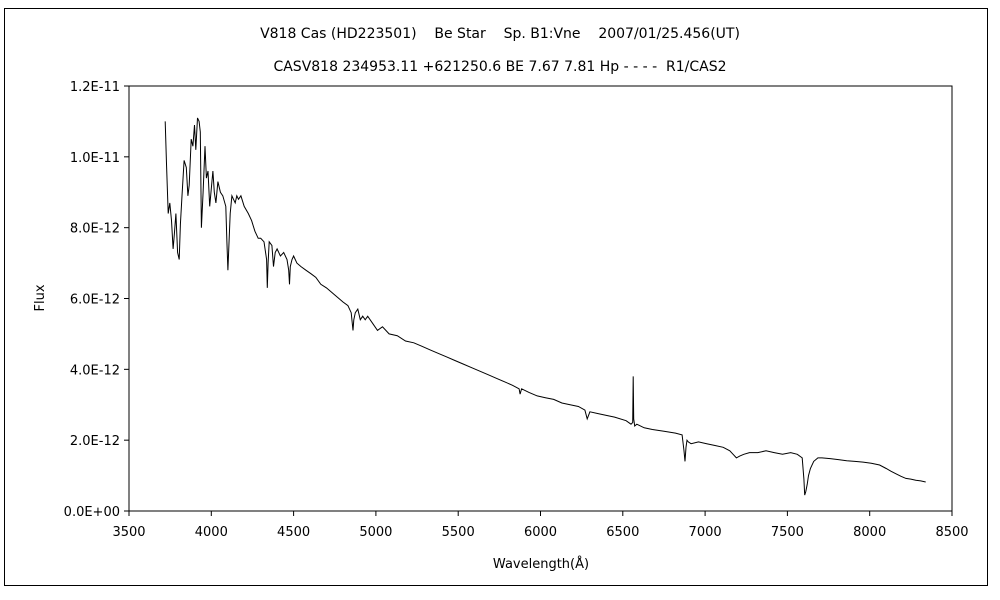 The height and width of the screenshot is (600, 1000). Describe the element at coordinates (458, 532) in the screenshot. I see `x-tick-label: 5500` at that location.